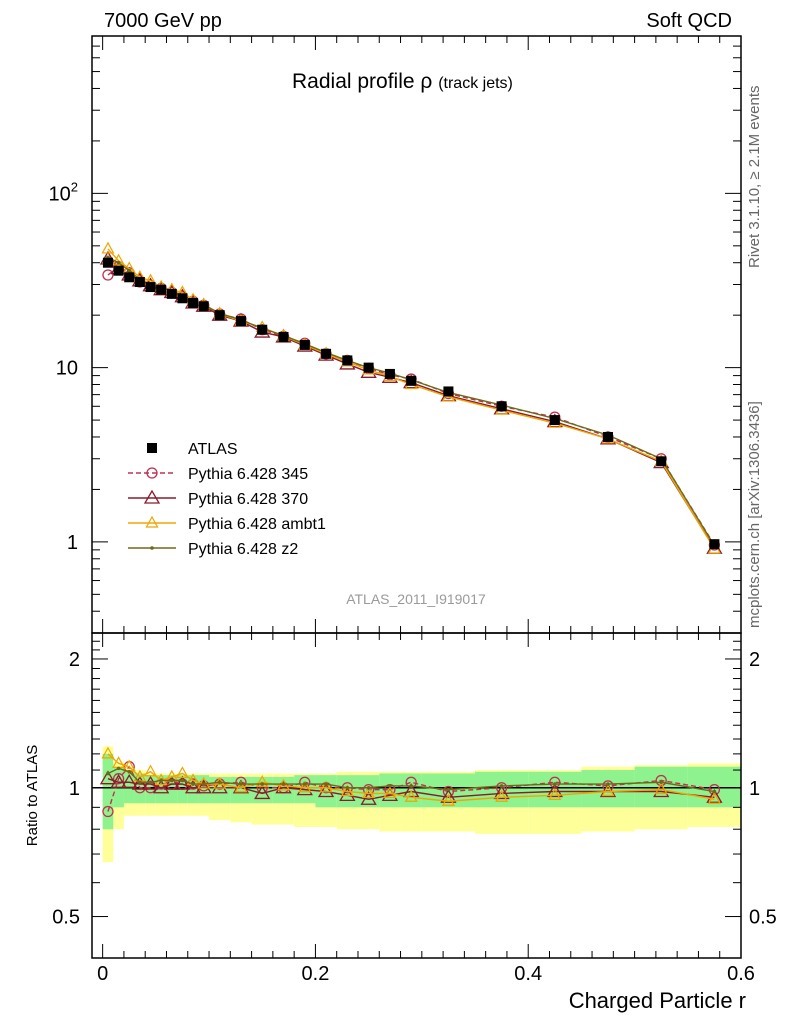  I want to click on header-right: Soft QCD, so click(689, 21).